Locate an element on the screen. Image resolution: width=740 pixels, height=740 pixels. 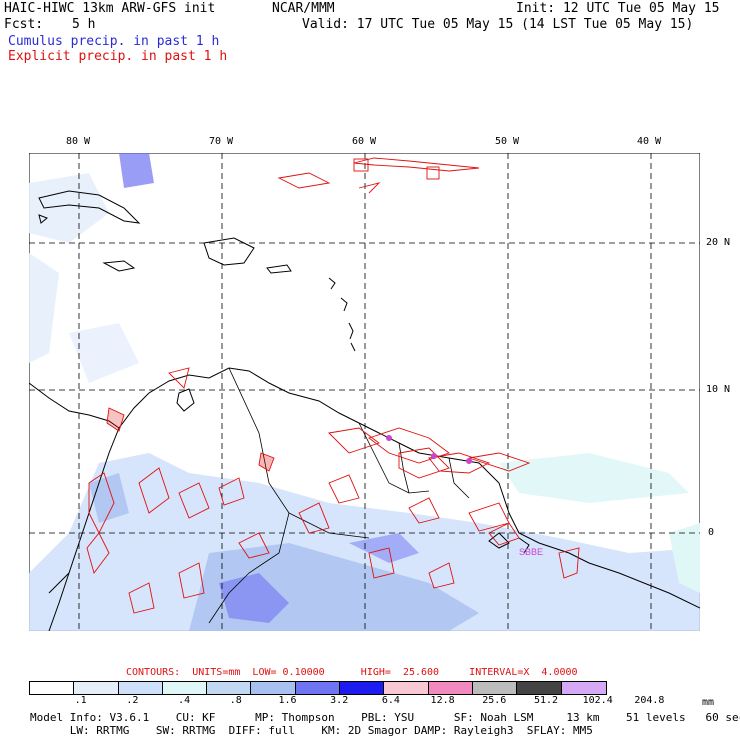
colorbar-level-label: 1.6 is located at coordinates (287, 700).